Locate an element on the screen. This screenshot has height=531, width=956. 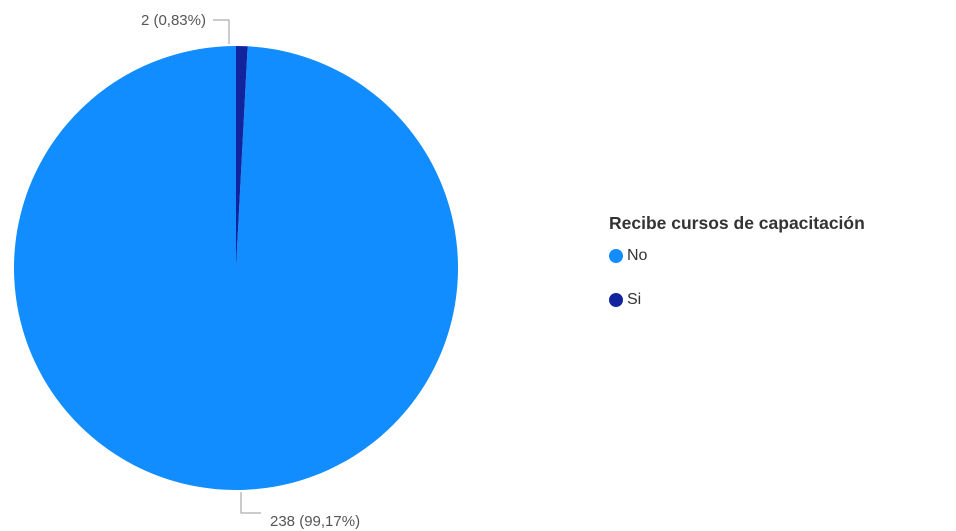
leader-line-no is located at coordinates (250, 503).